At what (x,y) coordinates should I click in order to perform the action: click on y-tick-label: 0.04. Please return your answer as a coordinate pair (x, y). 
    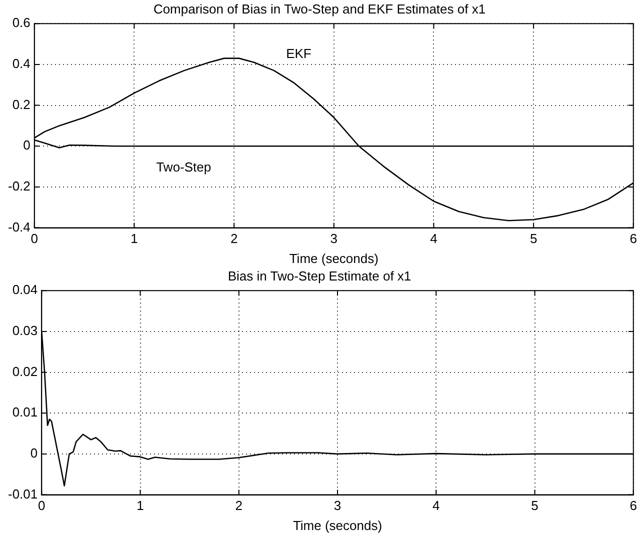
    Looking at the image, I should click on (25, 290).